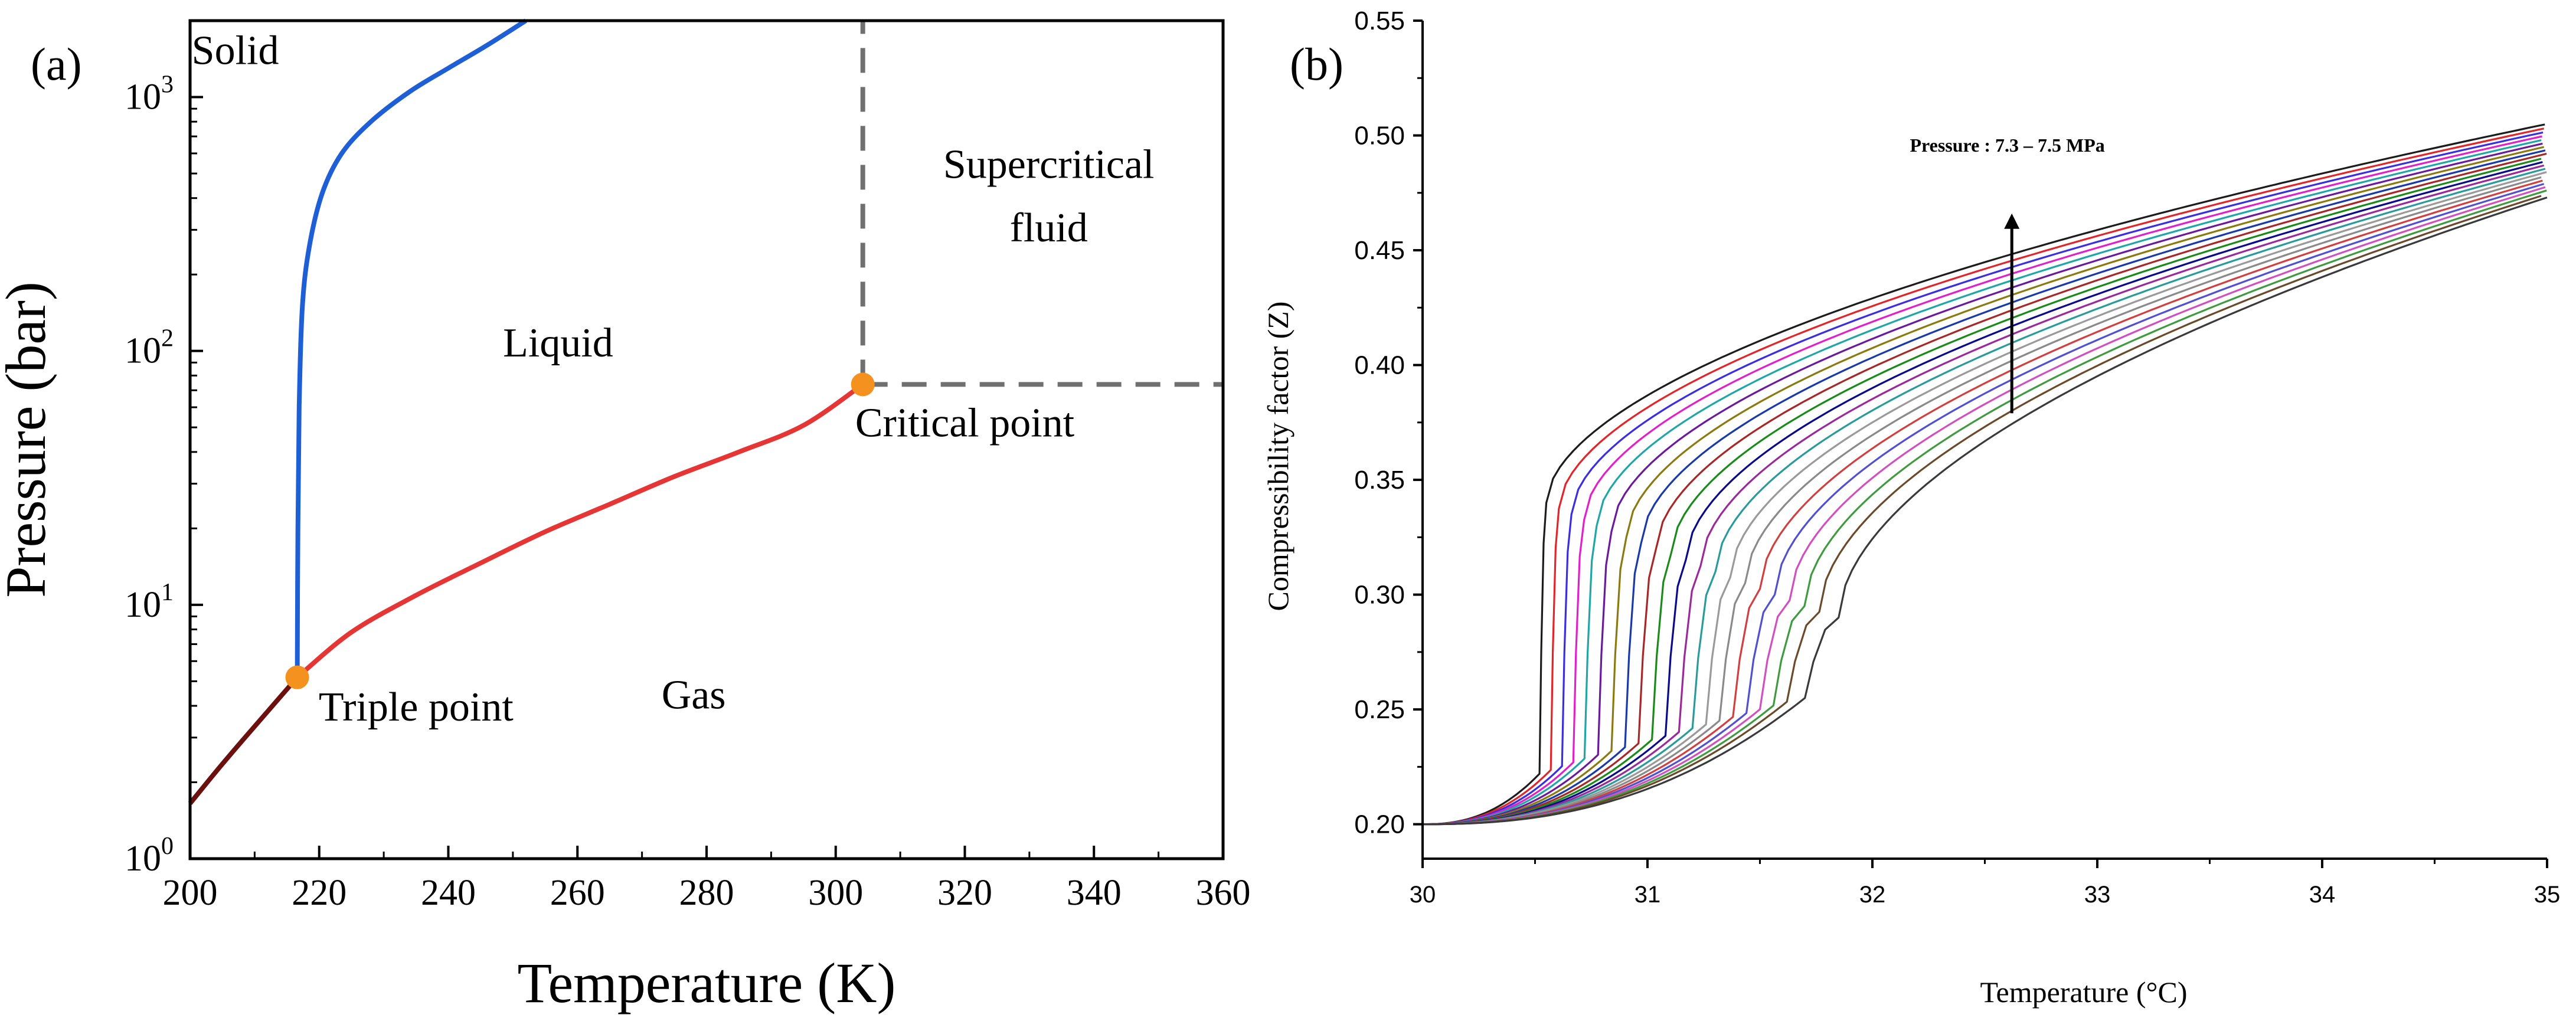 The image size is (2576, 1031). What do you see at coordinates (1049, 165) in the screenshot?
I see `region-label-supercritical: Supercritical` at bounding box center [1049, 165].